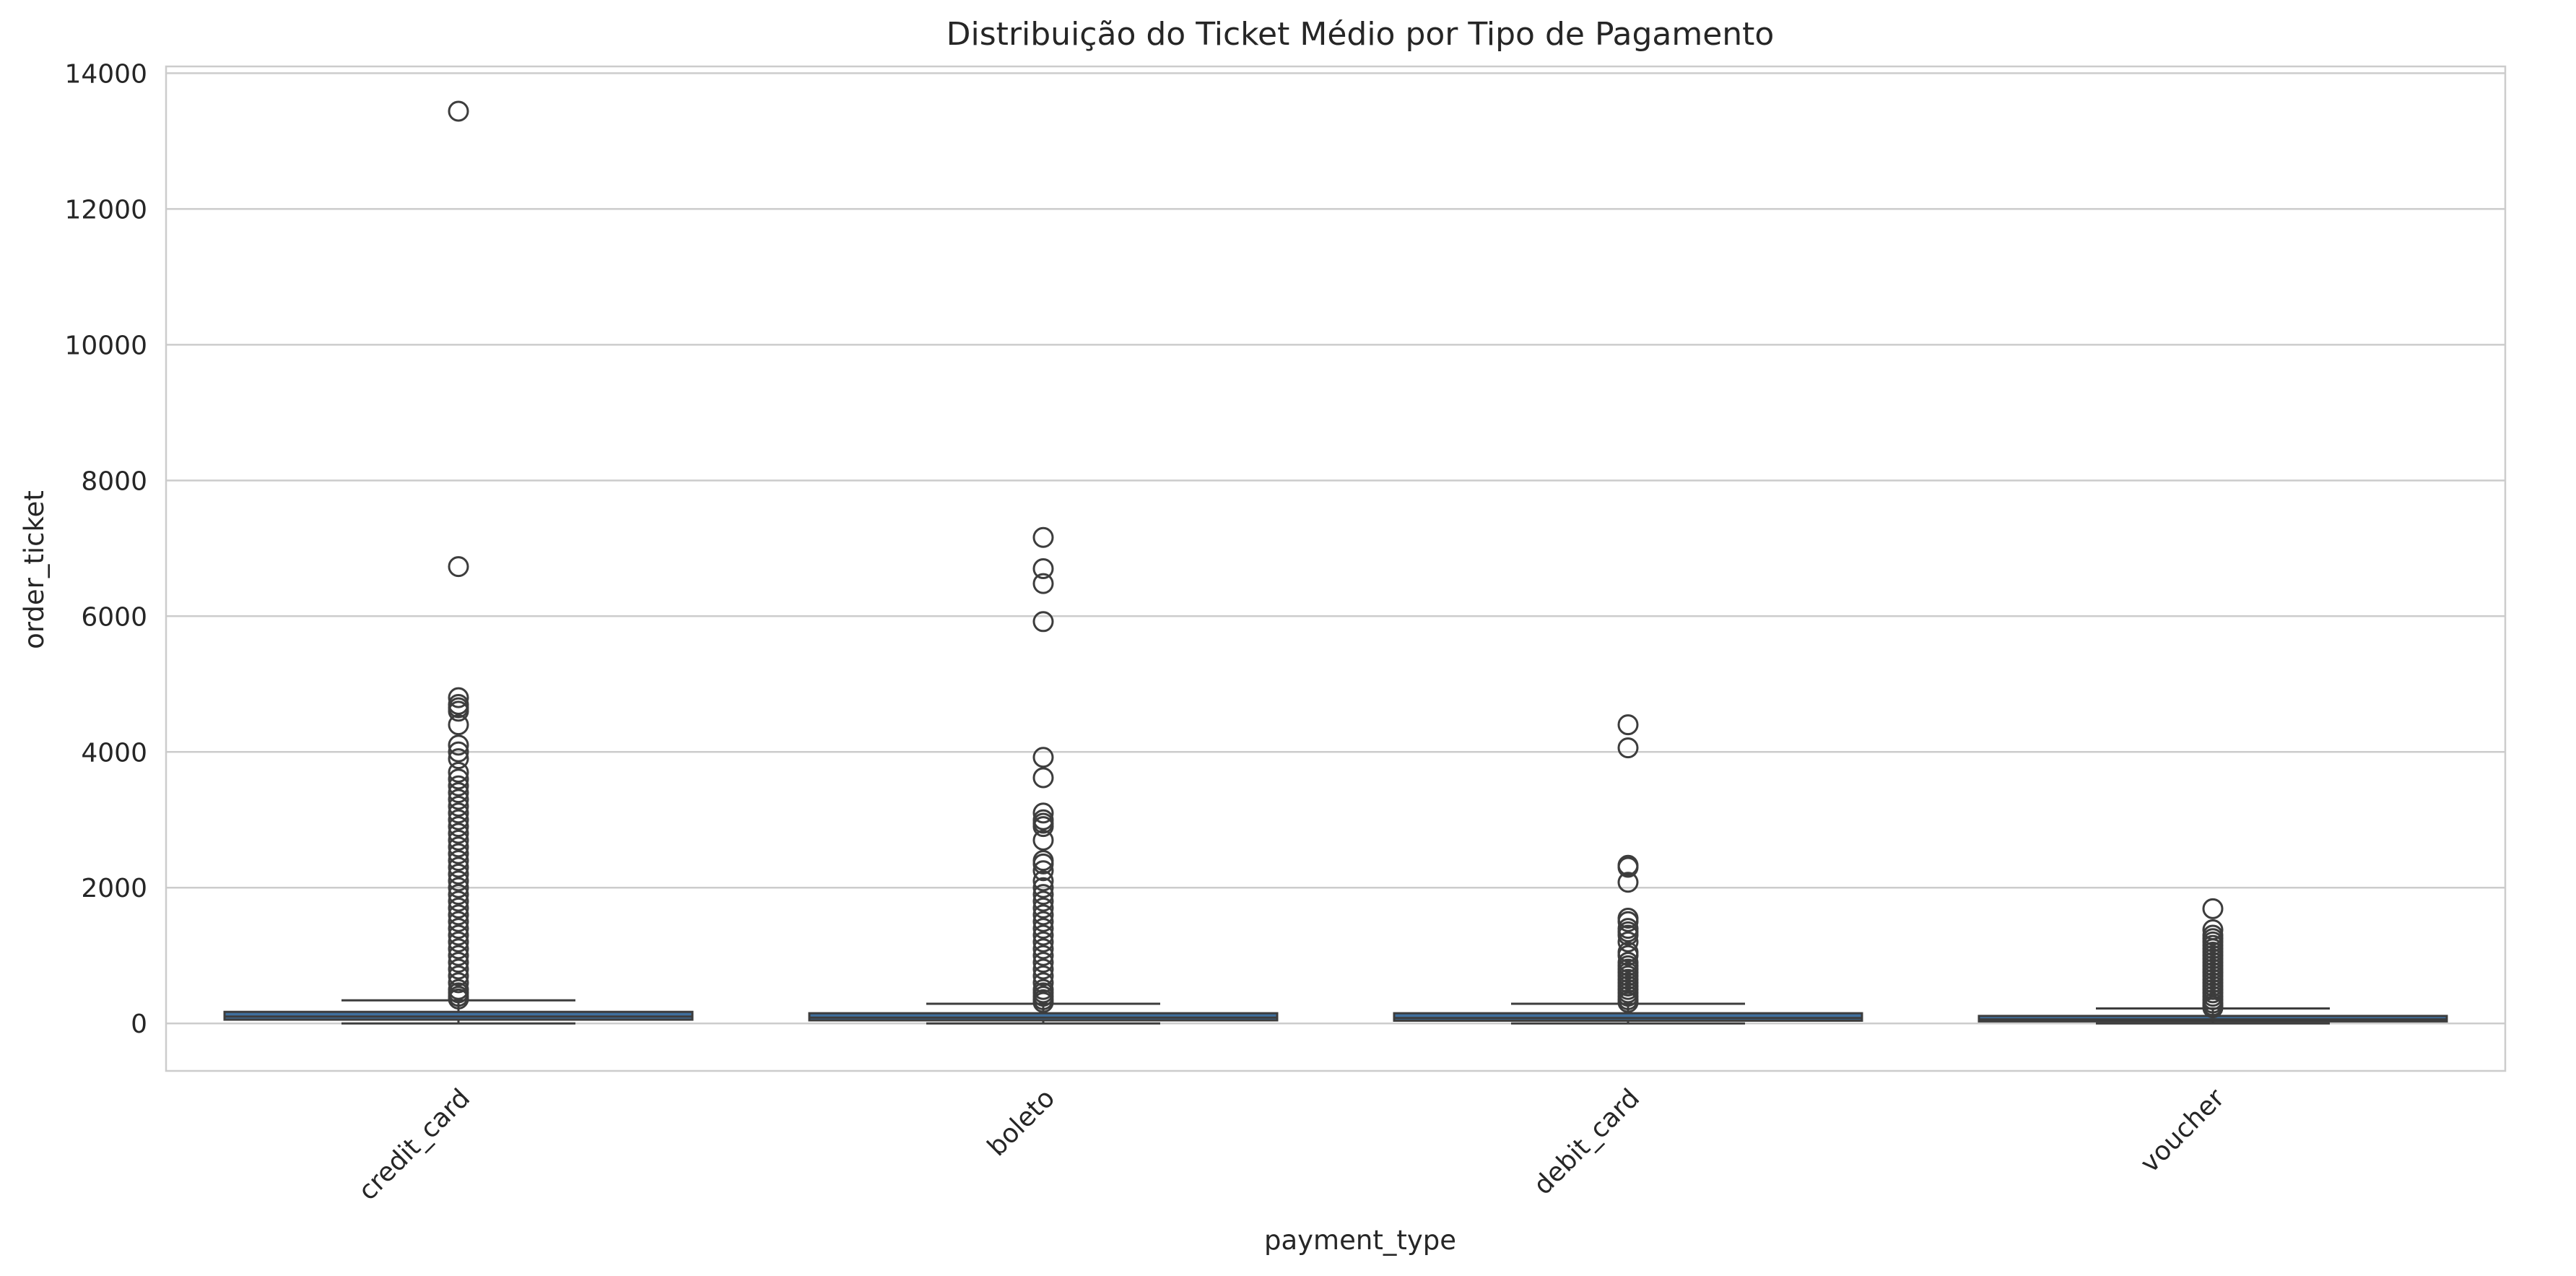 The image size is (2576, 1276). I want to click on y-tick-label: 14000, so click(105, 74).